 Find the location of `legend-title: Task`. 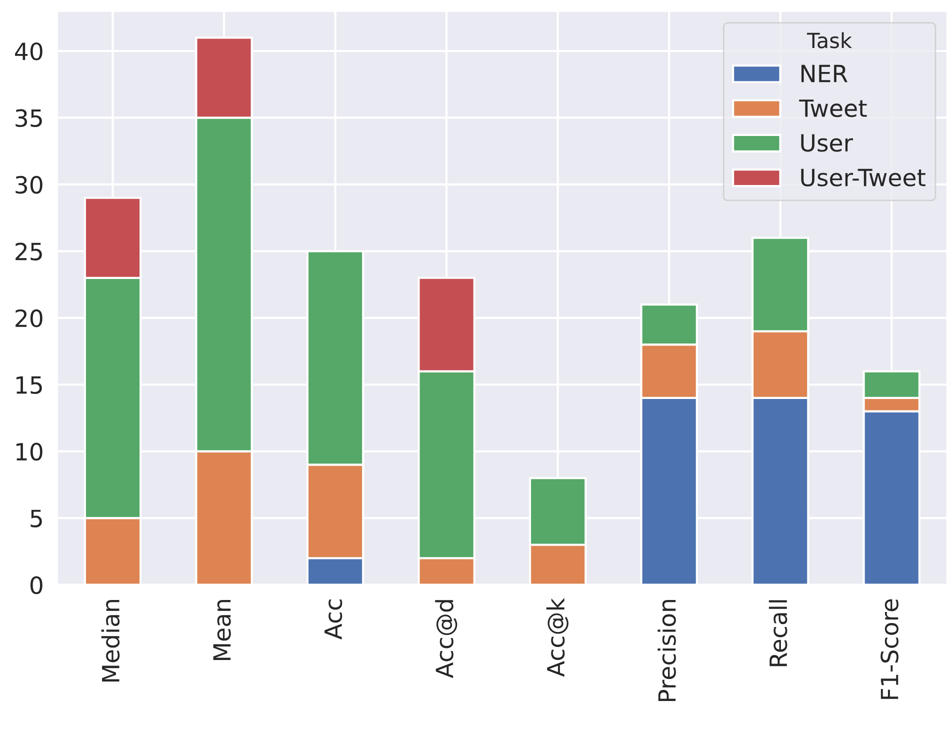

legend-title: Task is located at coordinates (829, 40).